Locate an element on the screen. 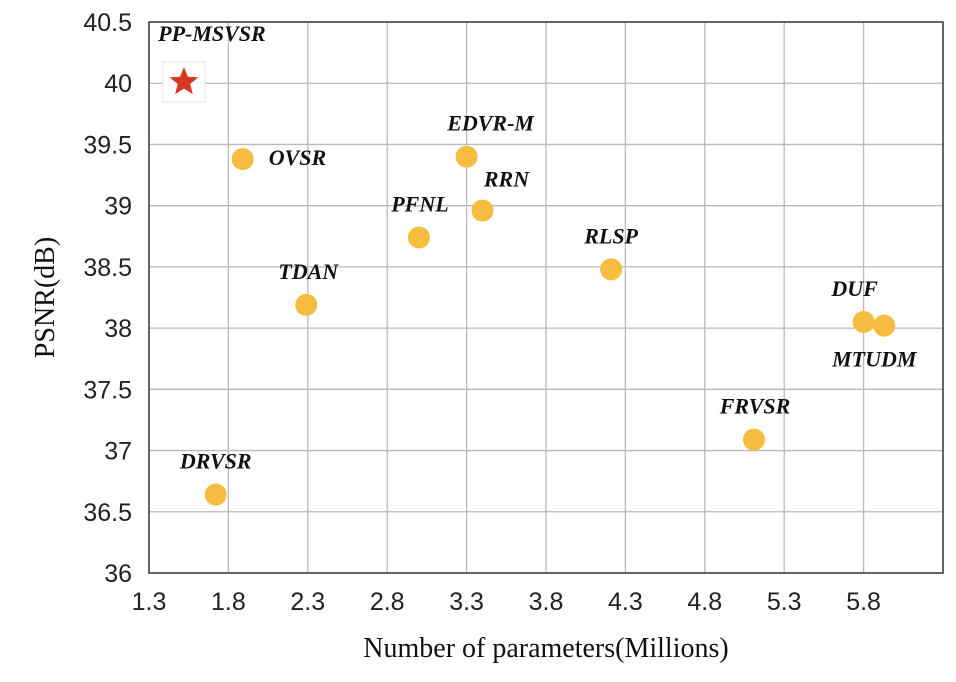 This screenshot has width=956, height=682. y-tick-label: 38.5 is located at coordinates (107, 268).